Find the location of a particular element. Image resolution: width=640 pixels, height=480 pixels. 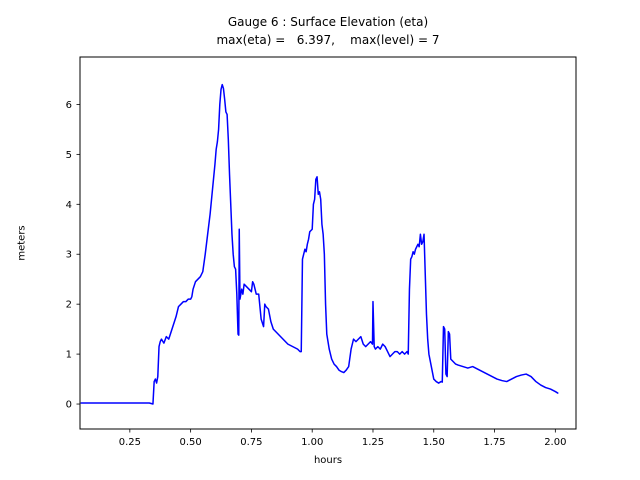

x-tick-label: 1.50 is located at coordinates (434, 442).